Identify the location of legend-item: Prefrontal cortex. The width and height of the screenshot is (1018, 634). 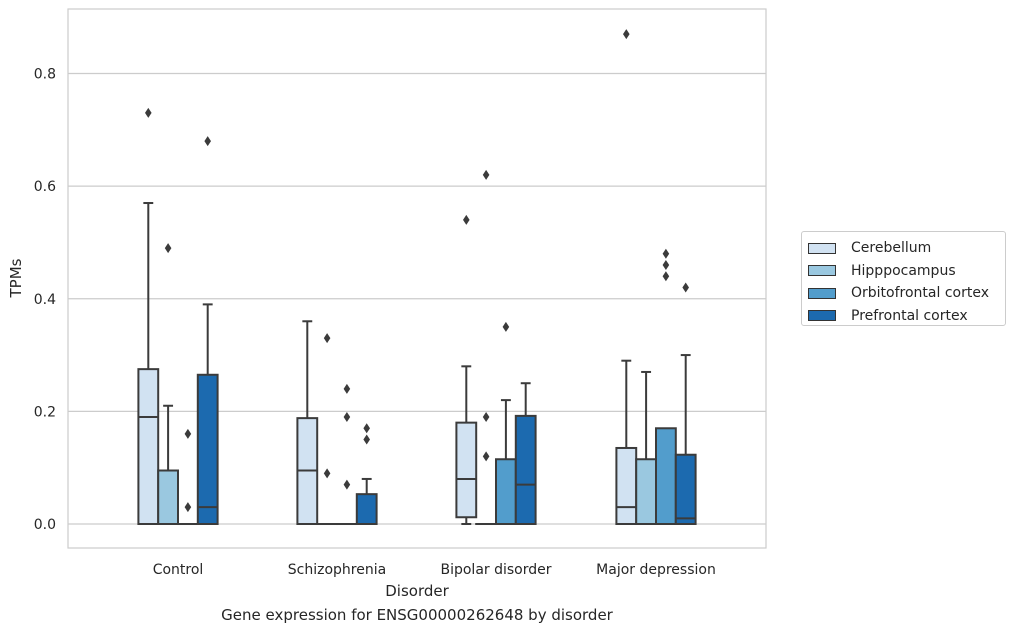
(906, 316).